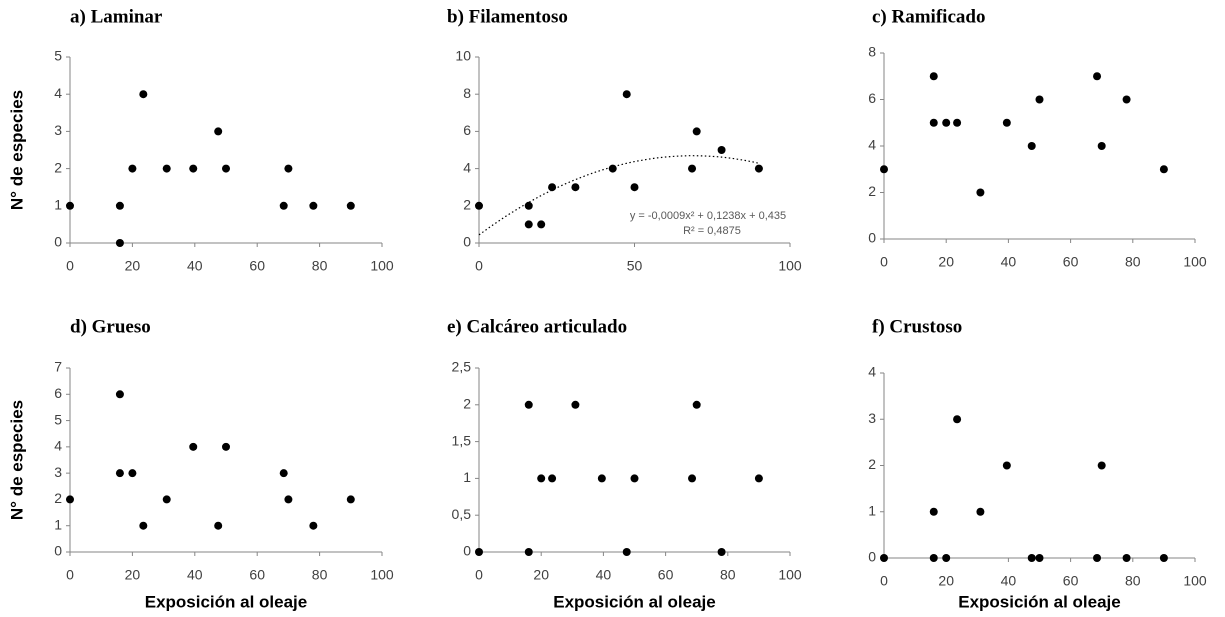  Describe the element at coordinates (872, 52) in the screenshot. I see `y-tick-label: 8` at that location.